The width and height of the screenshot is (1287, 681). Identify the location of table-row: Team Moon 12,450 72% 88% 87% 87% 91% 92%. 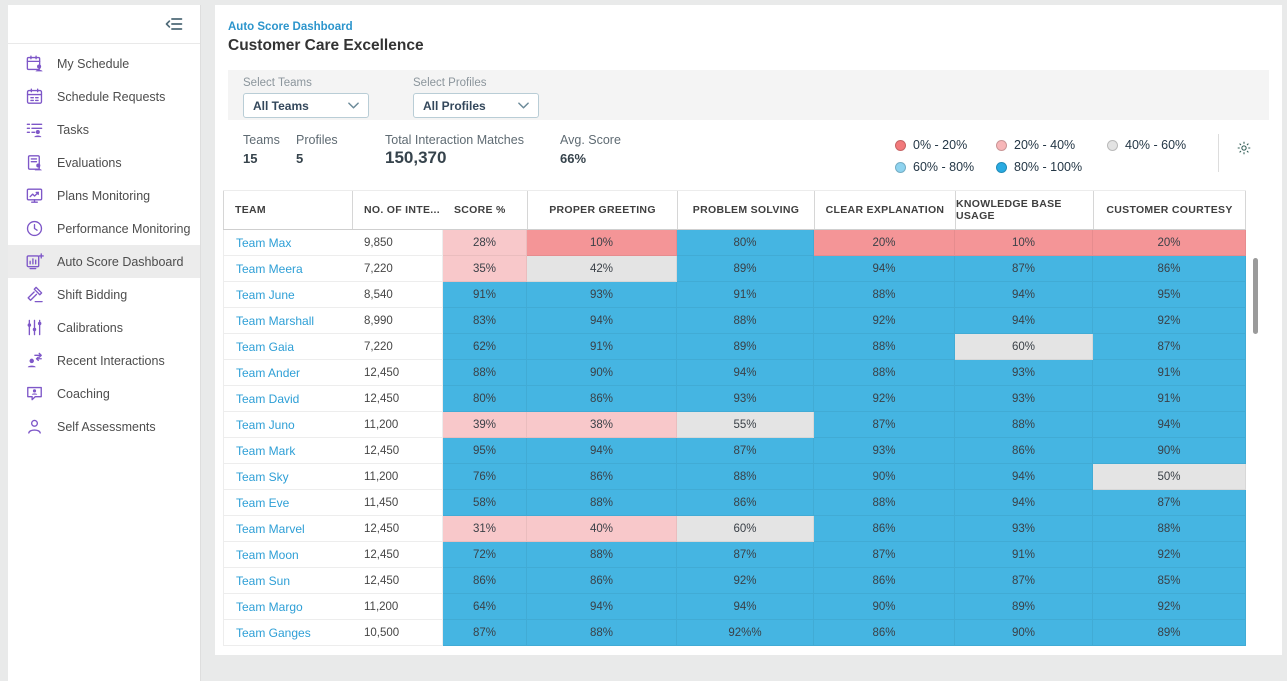
(734, 555).